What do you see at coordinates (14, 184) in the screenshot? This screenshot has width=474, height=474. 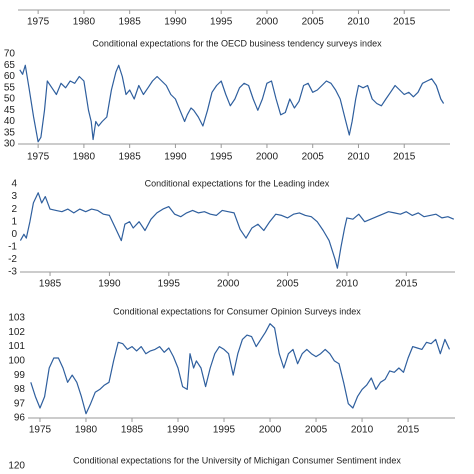 I see `y-tick-label: 4` at bounding box center [14, 184].